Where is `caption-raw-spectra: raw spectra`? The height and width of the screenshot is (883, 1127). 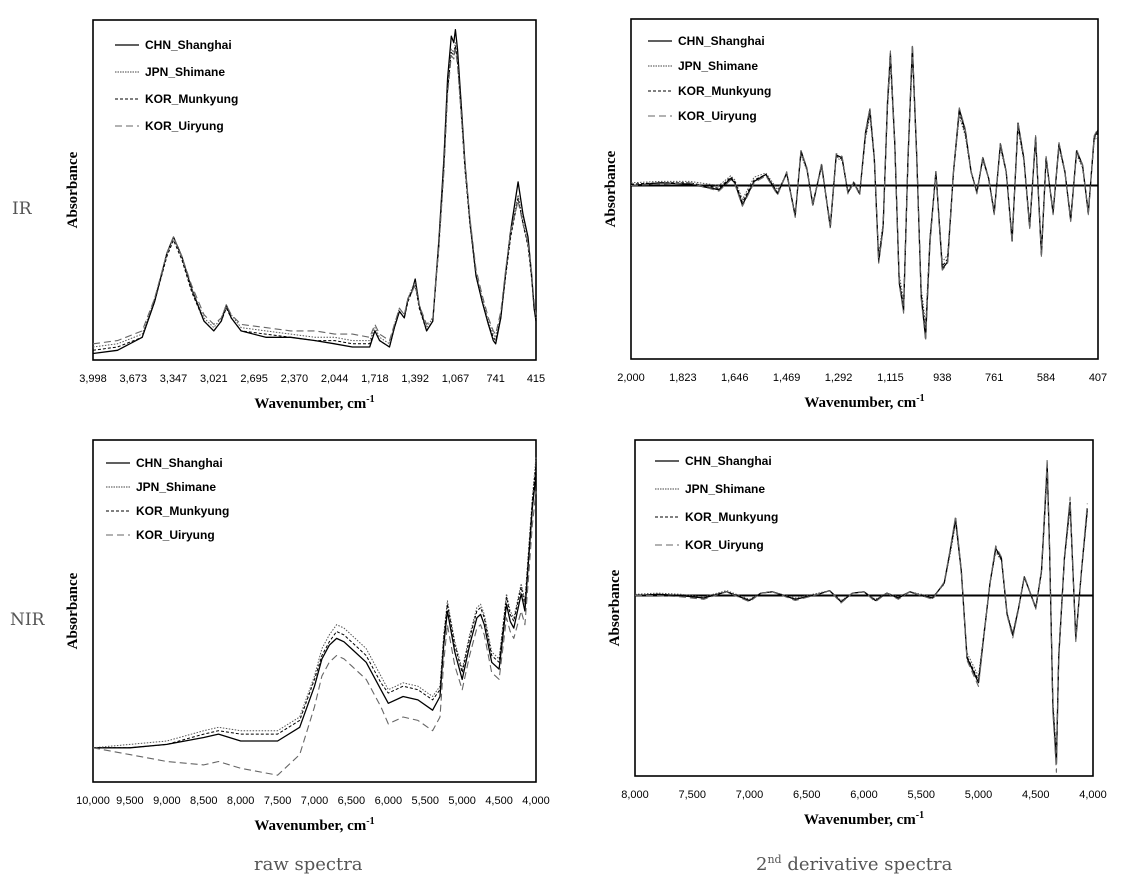 caption-raw-spectra: raw spectra is located at coordinates (308, 864).